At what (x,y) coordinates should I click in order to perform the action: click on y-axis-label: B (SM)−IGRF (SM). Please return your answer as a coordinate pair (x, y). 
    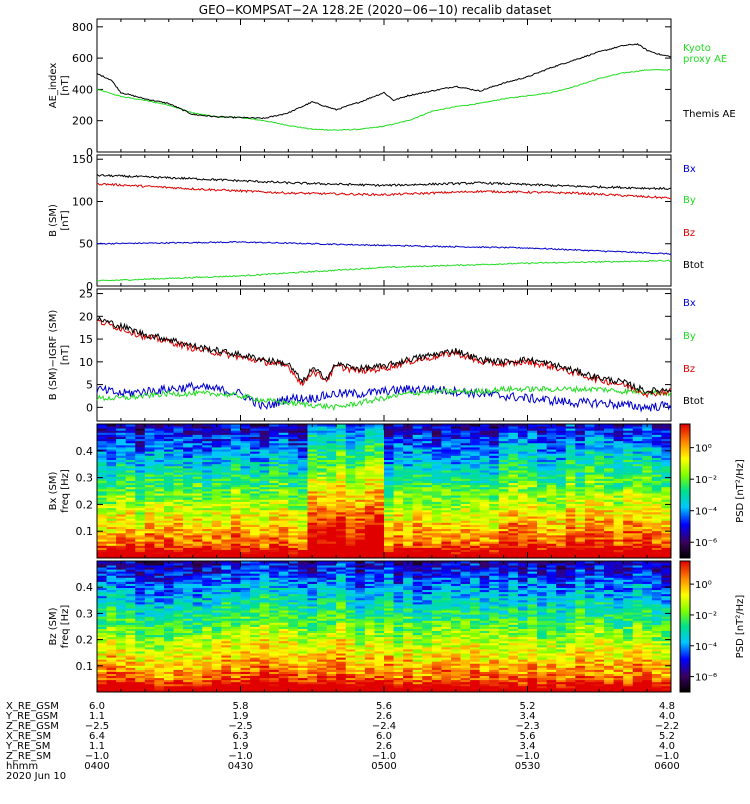
    Looking at the image, I should click on (53, 355).